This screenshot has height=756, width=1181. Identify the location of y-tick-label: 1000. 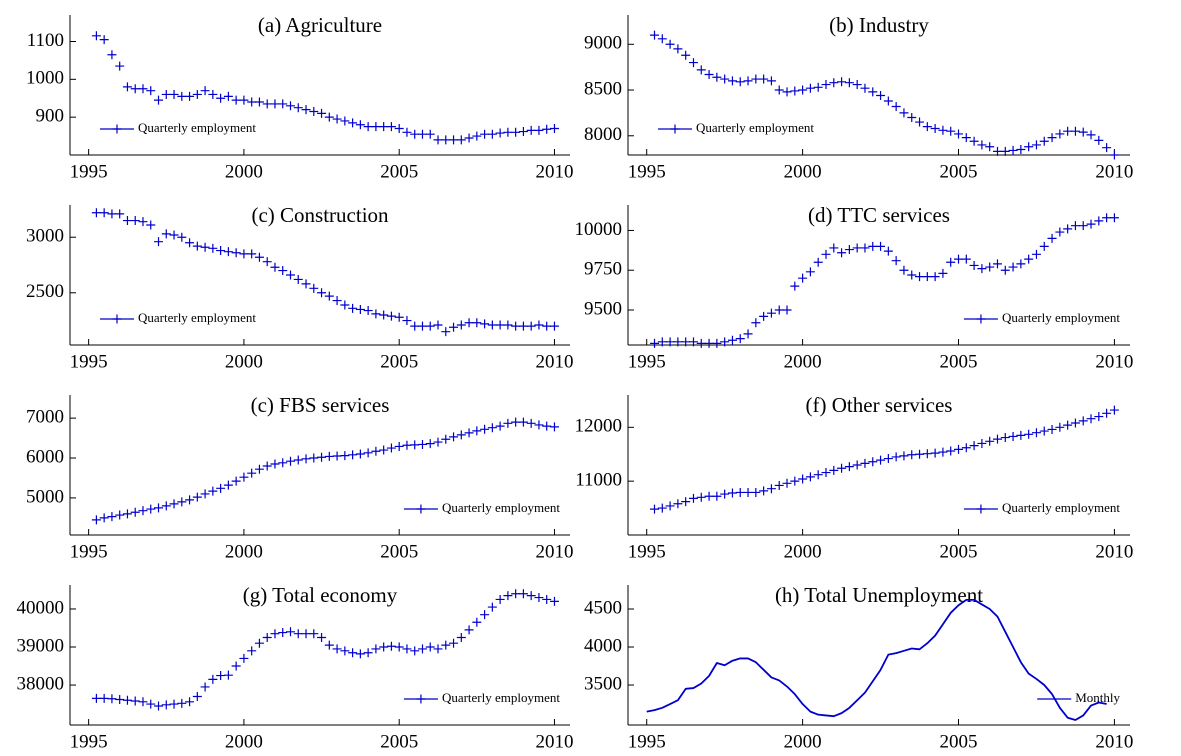
(45, 78).